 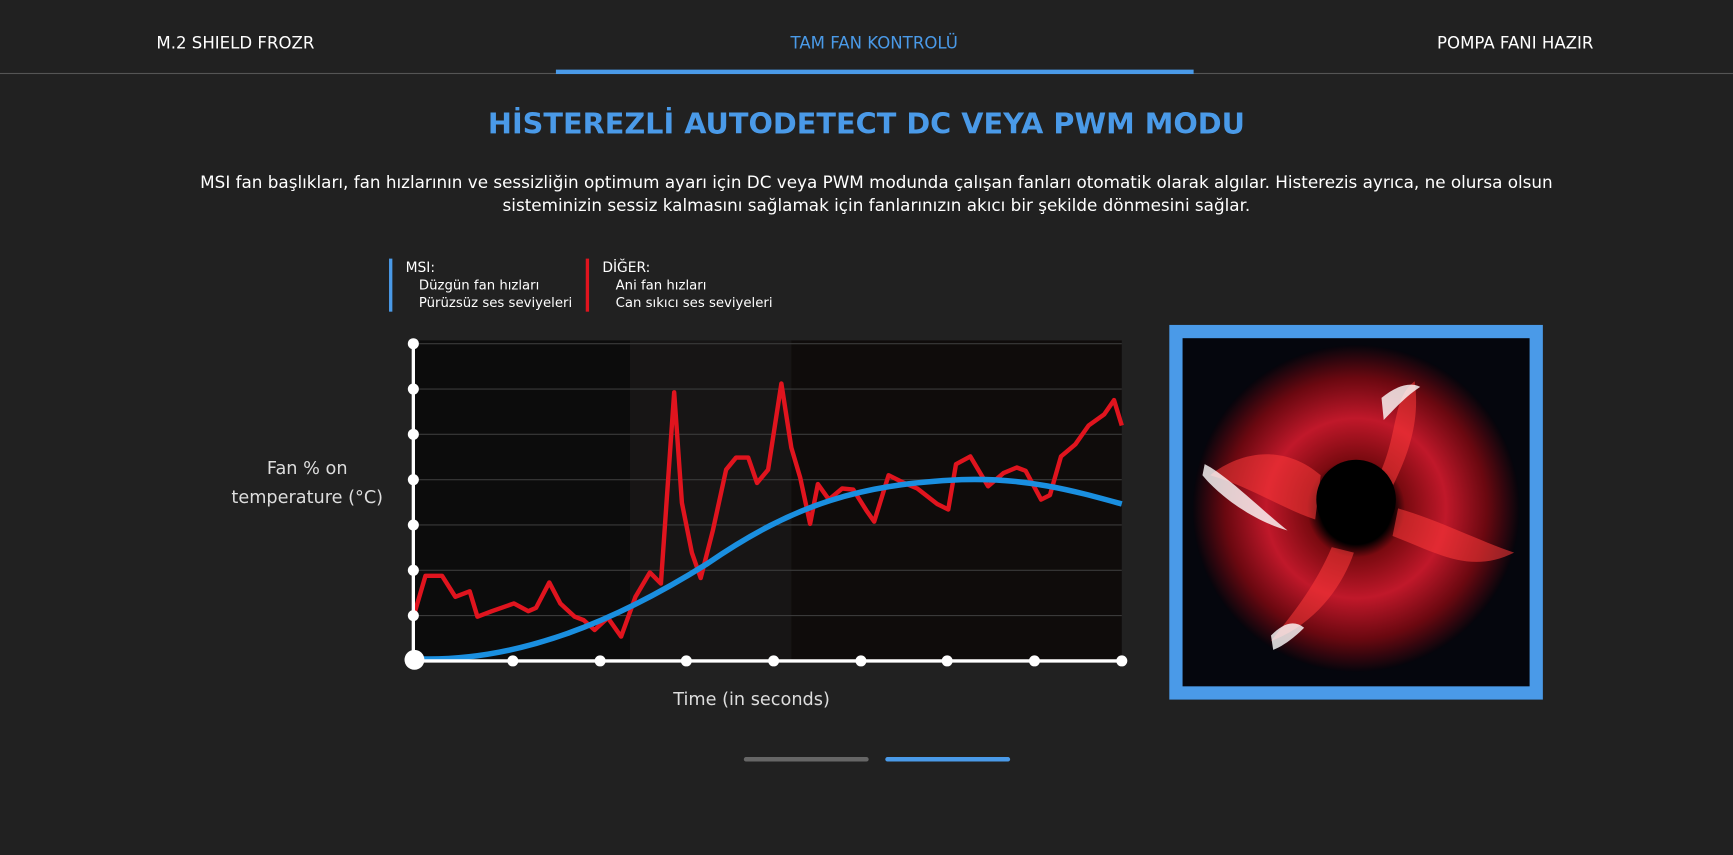 What do you see at coordinates (751, 700) in the screenshot?
I see `x-axis-label: Time (in seconds)` at bounding box center [751, 700].